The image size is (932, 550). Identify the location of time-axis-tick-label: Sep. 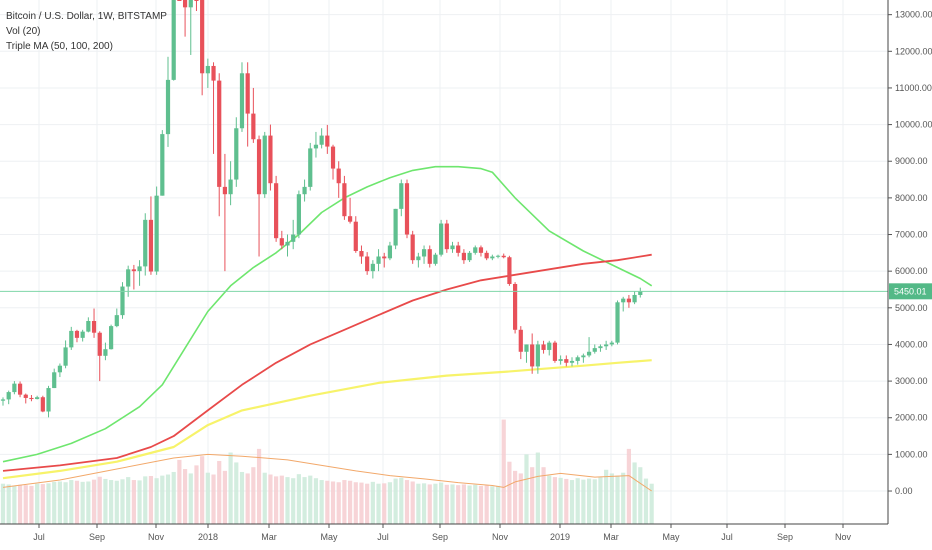
(440, 537).